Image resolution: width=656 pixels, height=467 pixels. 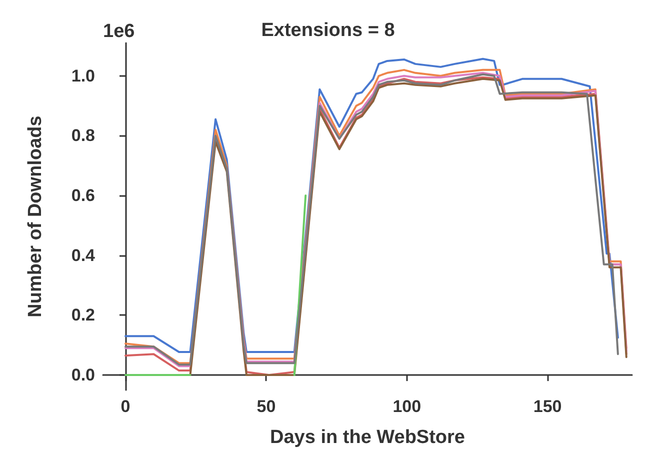 What do you see at coordinates (83, 196) in the screenshot?
I see `y-tick-label: 0.6` at bounding box center [83, 196].